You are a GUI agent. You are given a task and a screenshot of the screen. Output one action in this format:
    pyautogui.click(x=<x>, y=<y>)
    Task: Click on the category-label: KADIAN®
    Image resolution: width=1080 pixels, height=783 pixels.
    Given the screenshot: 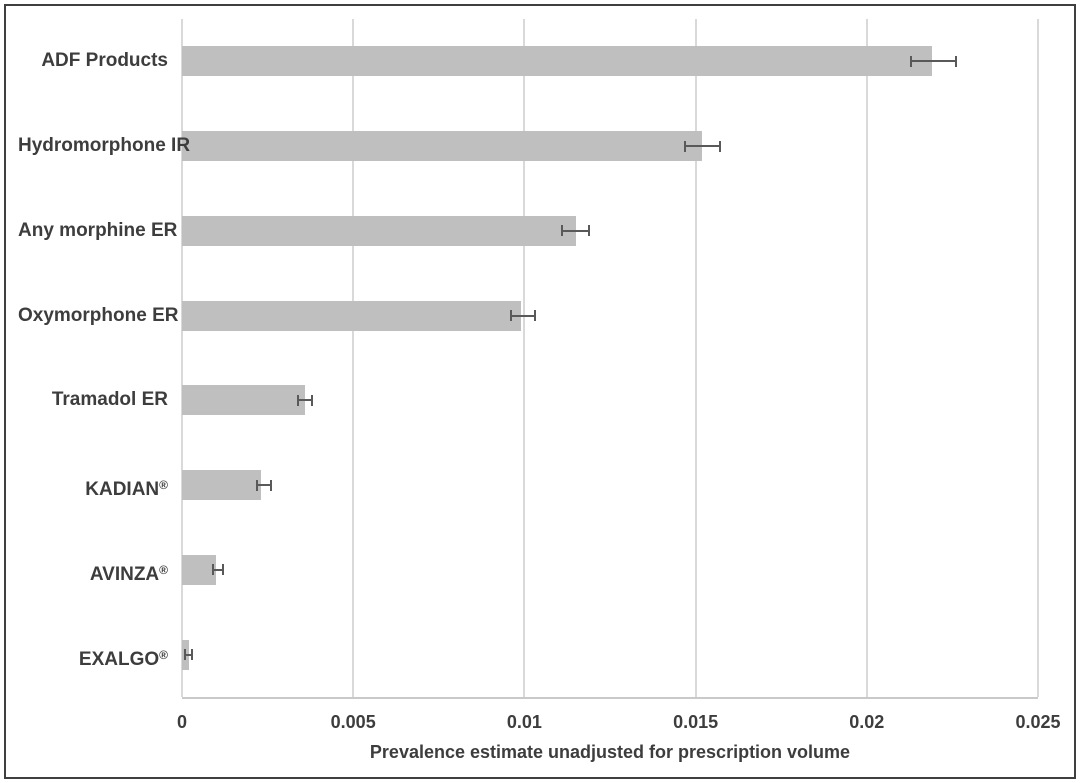 What is the action you would take?
    pyautogui.click(x=126, y=489)
    